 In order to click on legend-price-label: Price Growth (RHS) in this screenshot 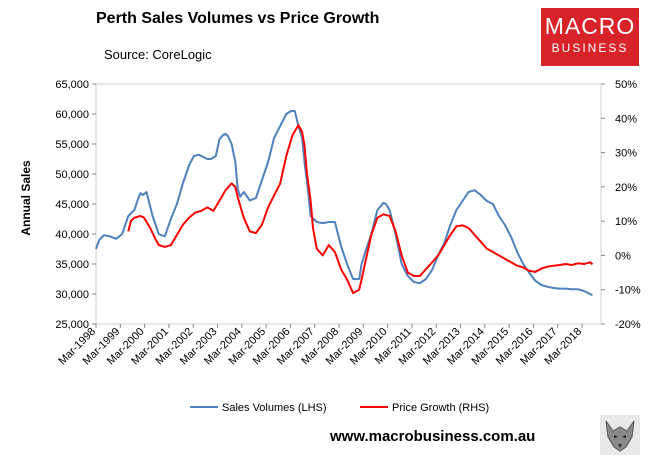, I will do `click(440, 408)`.